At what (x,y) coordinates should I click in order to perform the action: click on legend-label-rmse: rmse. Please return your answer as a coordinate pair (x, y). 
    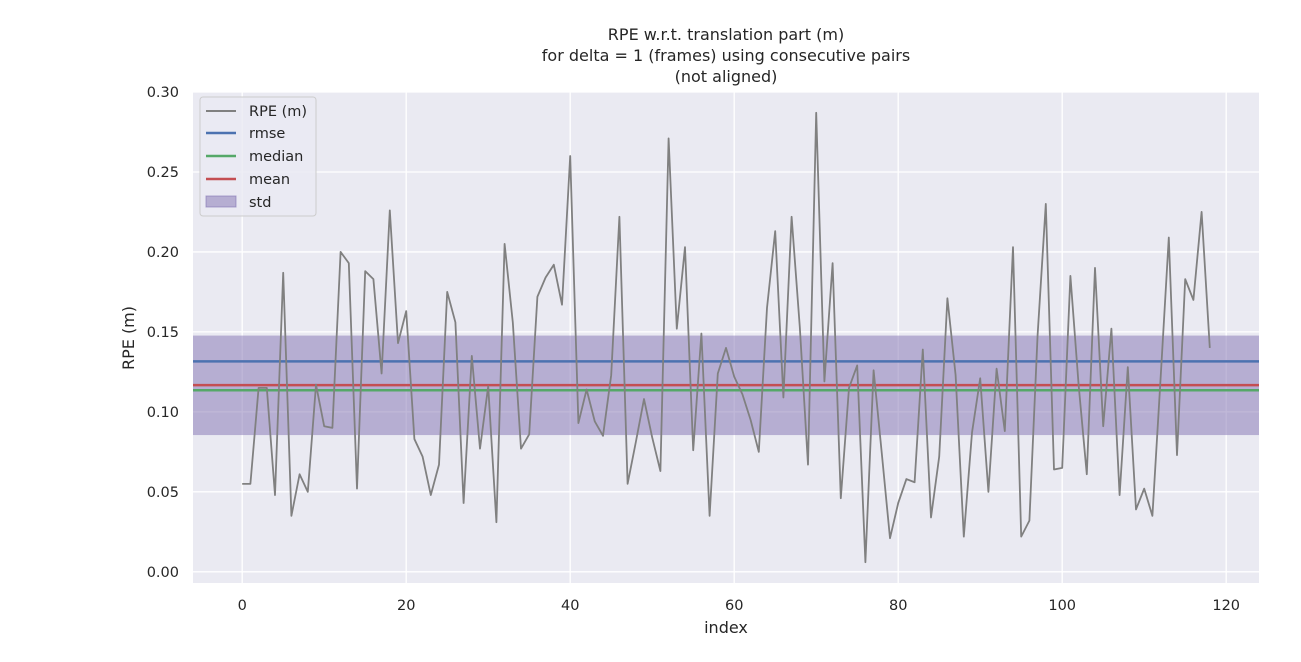
    Looking at the image, I should click on (267, 134).